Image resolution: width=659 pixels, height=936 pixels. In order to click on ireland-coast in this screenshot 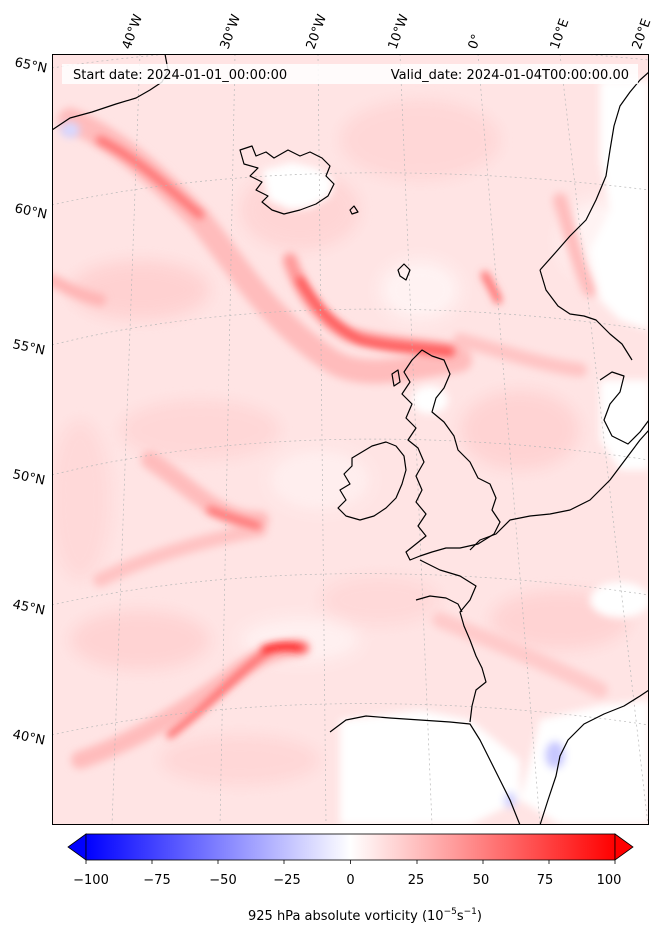, I will do `click(372, 481)`.